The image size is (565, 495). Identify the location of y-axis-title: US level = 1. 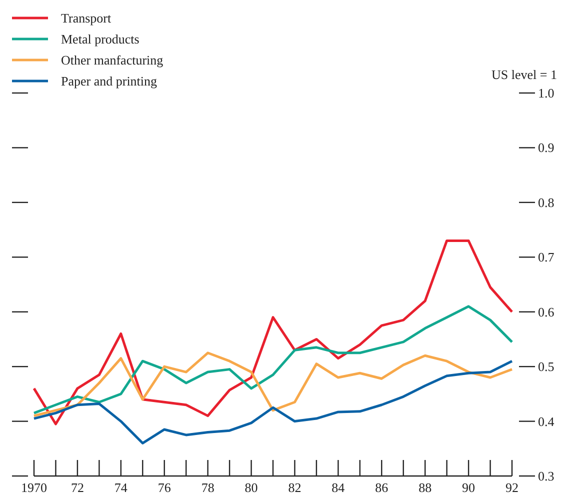
(524, 74).